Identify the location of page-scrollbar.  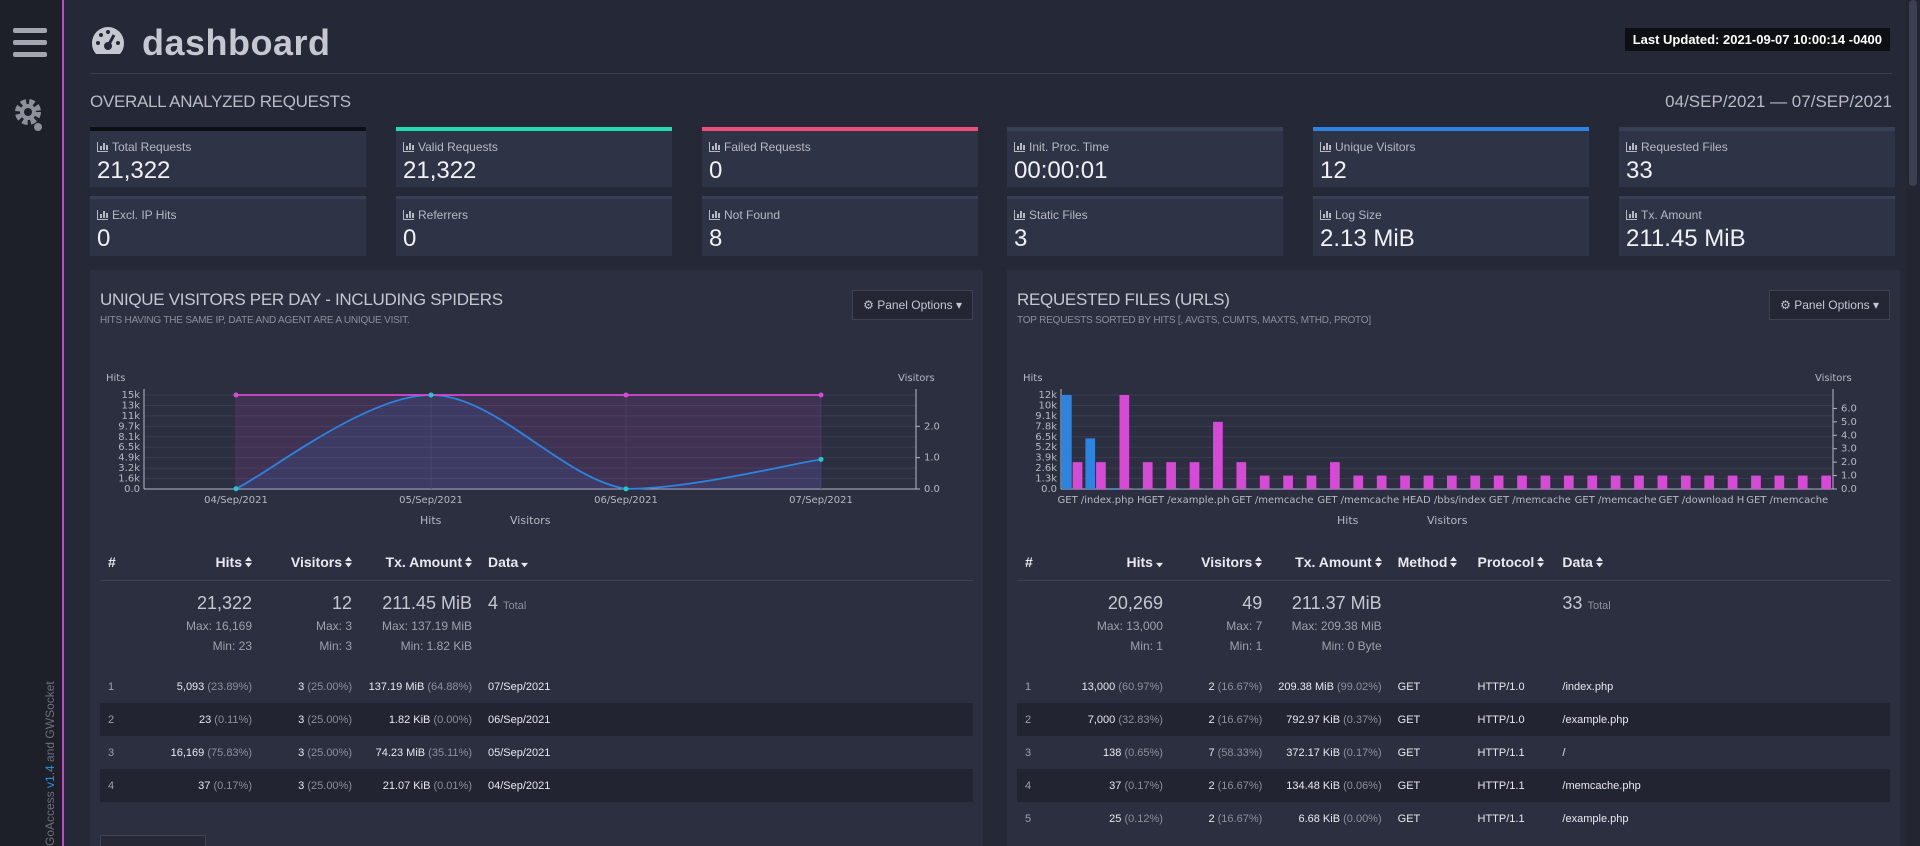
(1913, 423).